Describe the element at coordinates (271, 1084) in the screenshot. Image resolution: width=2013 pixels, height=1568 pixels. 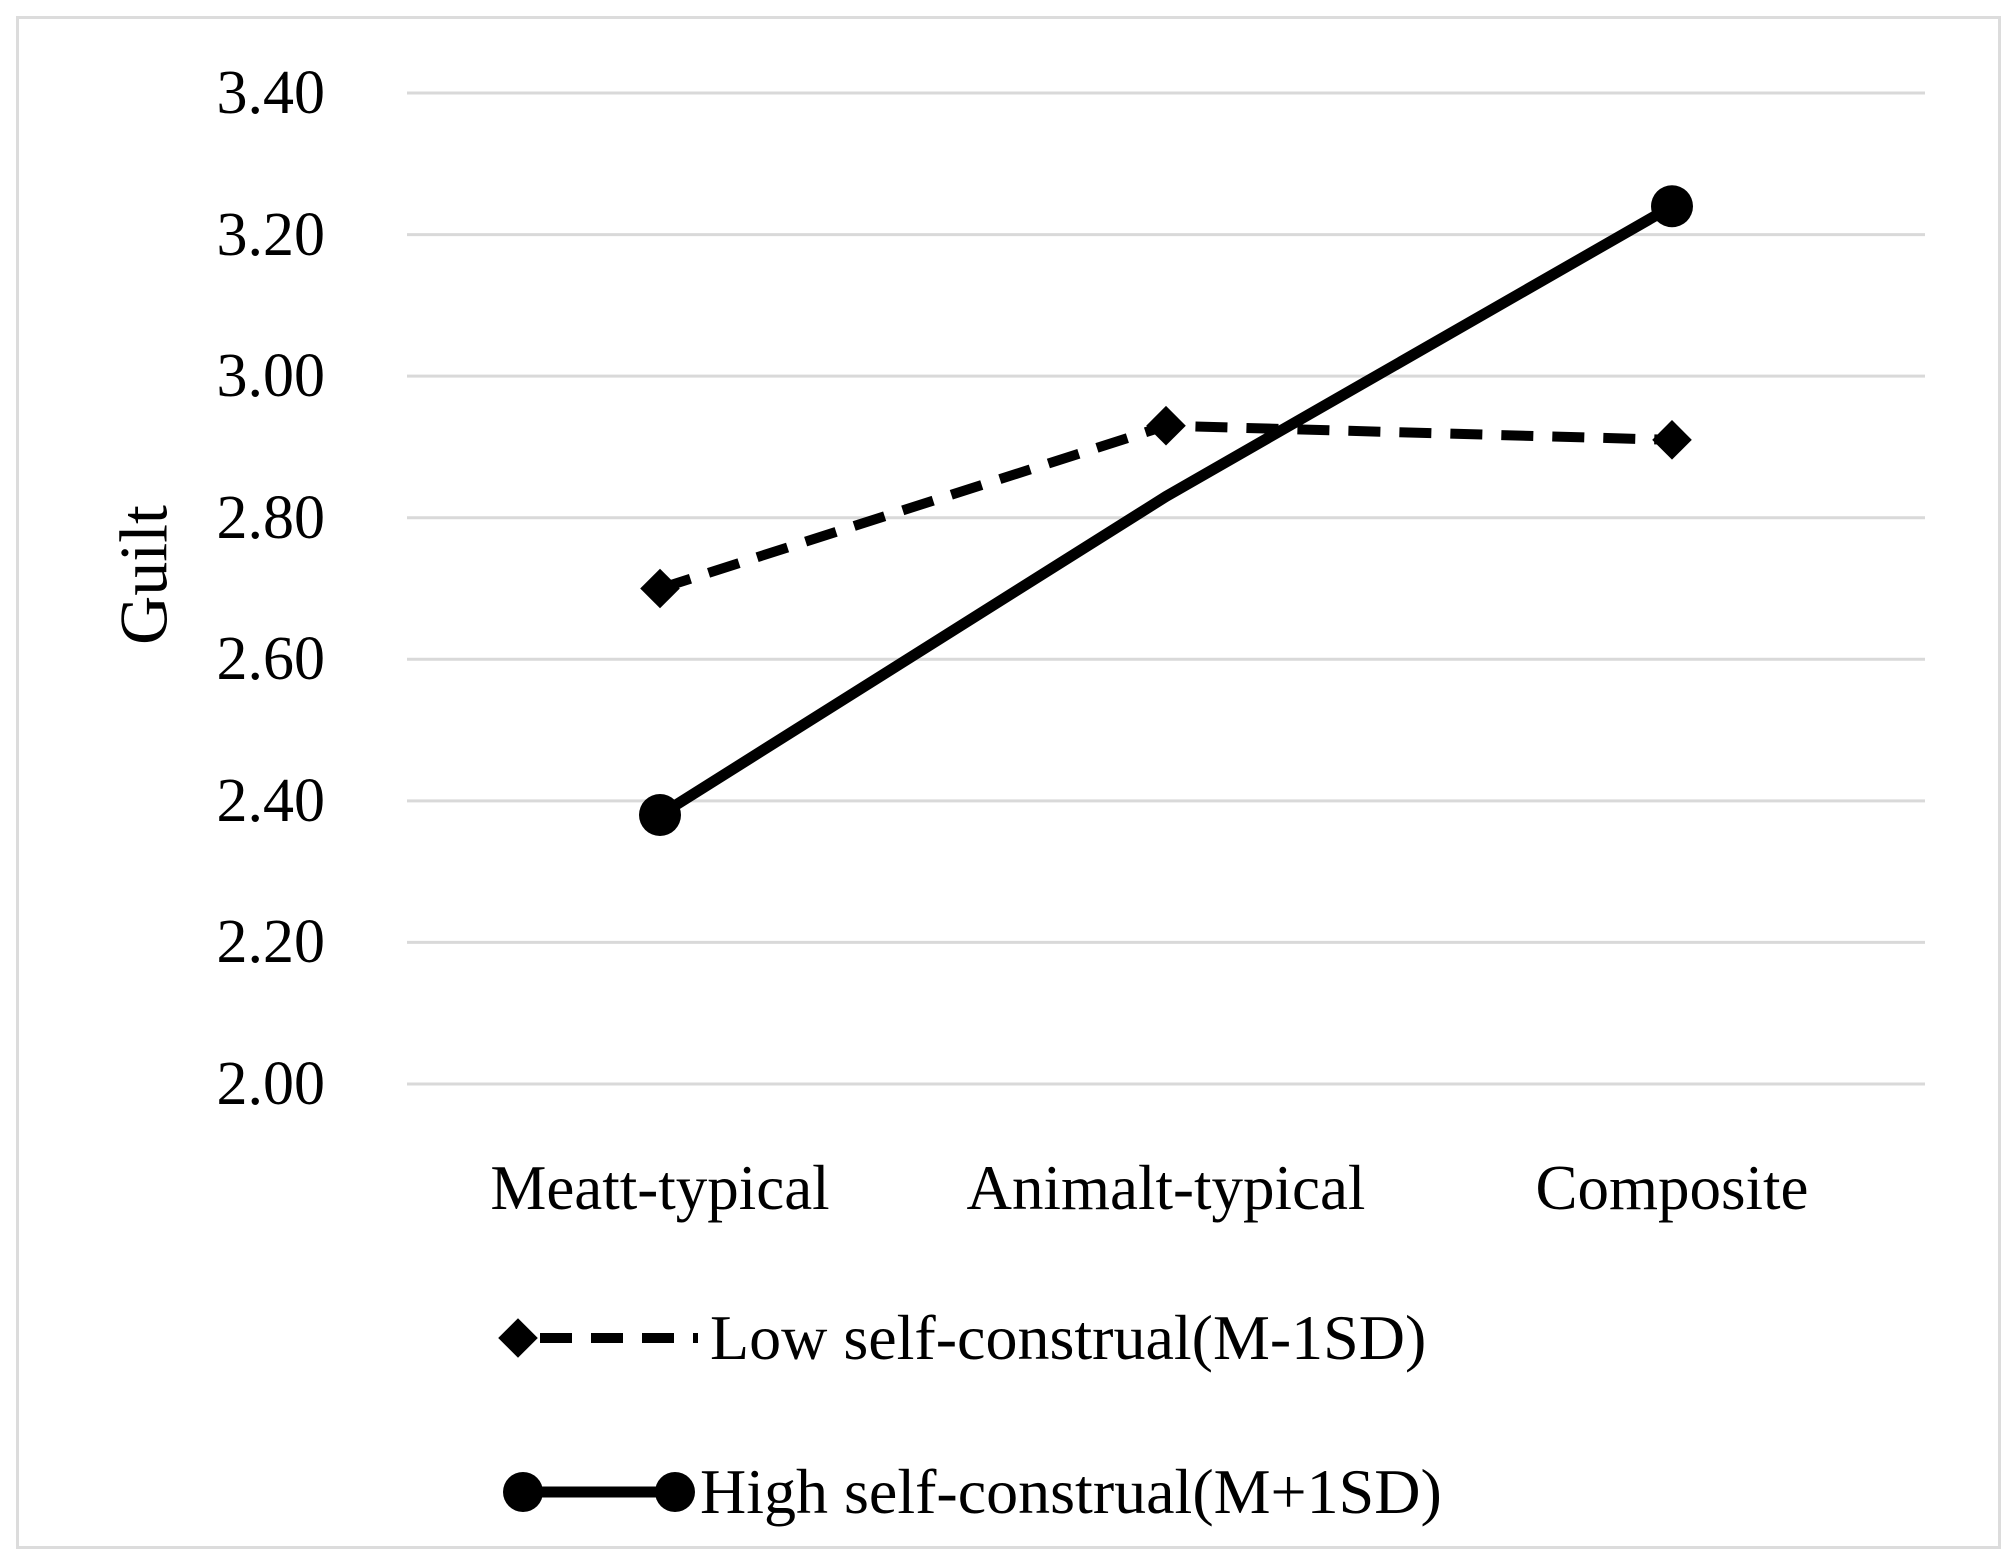
I see `y-tick-label: 2.00` at that location.